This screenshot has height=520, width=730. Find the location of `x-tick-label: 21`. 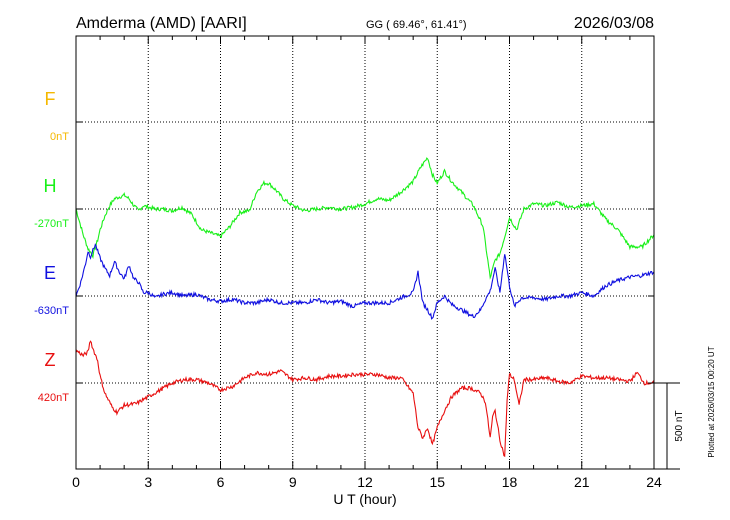

x-tick-label: 21 is located at coordinates (582, 482).